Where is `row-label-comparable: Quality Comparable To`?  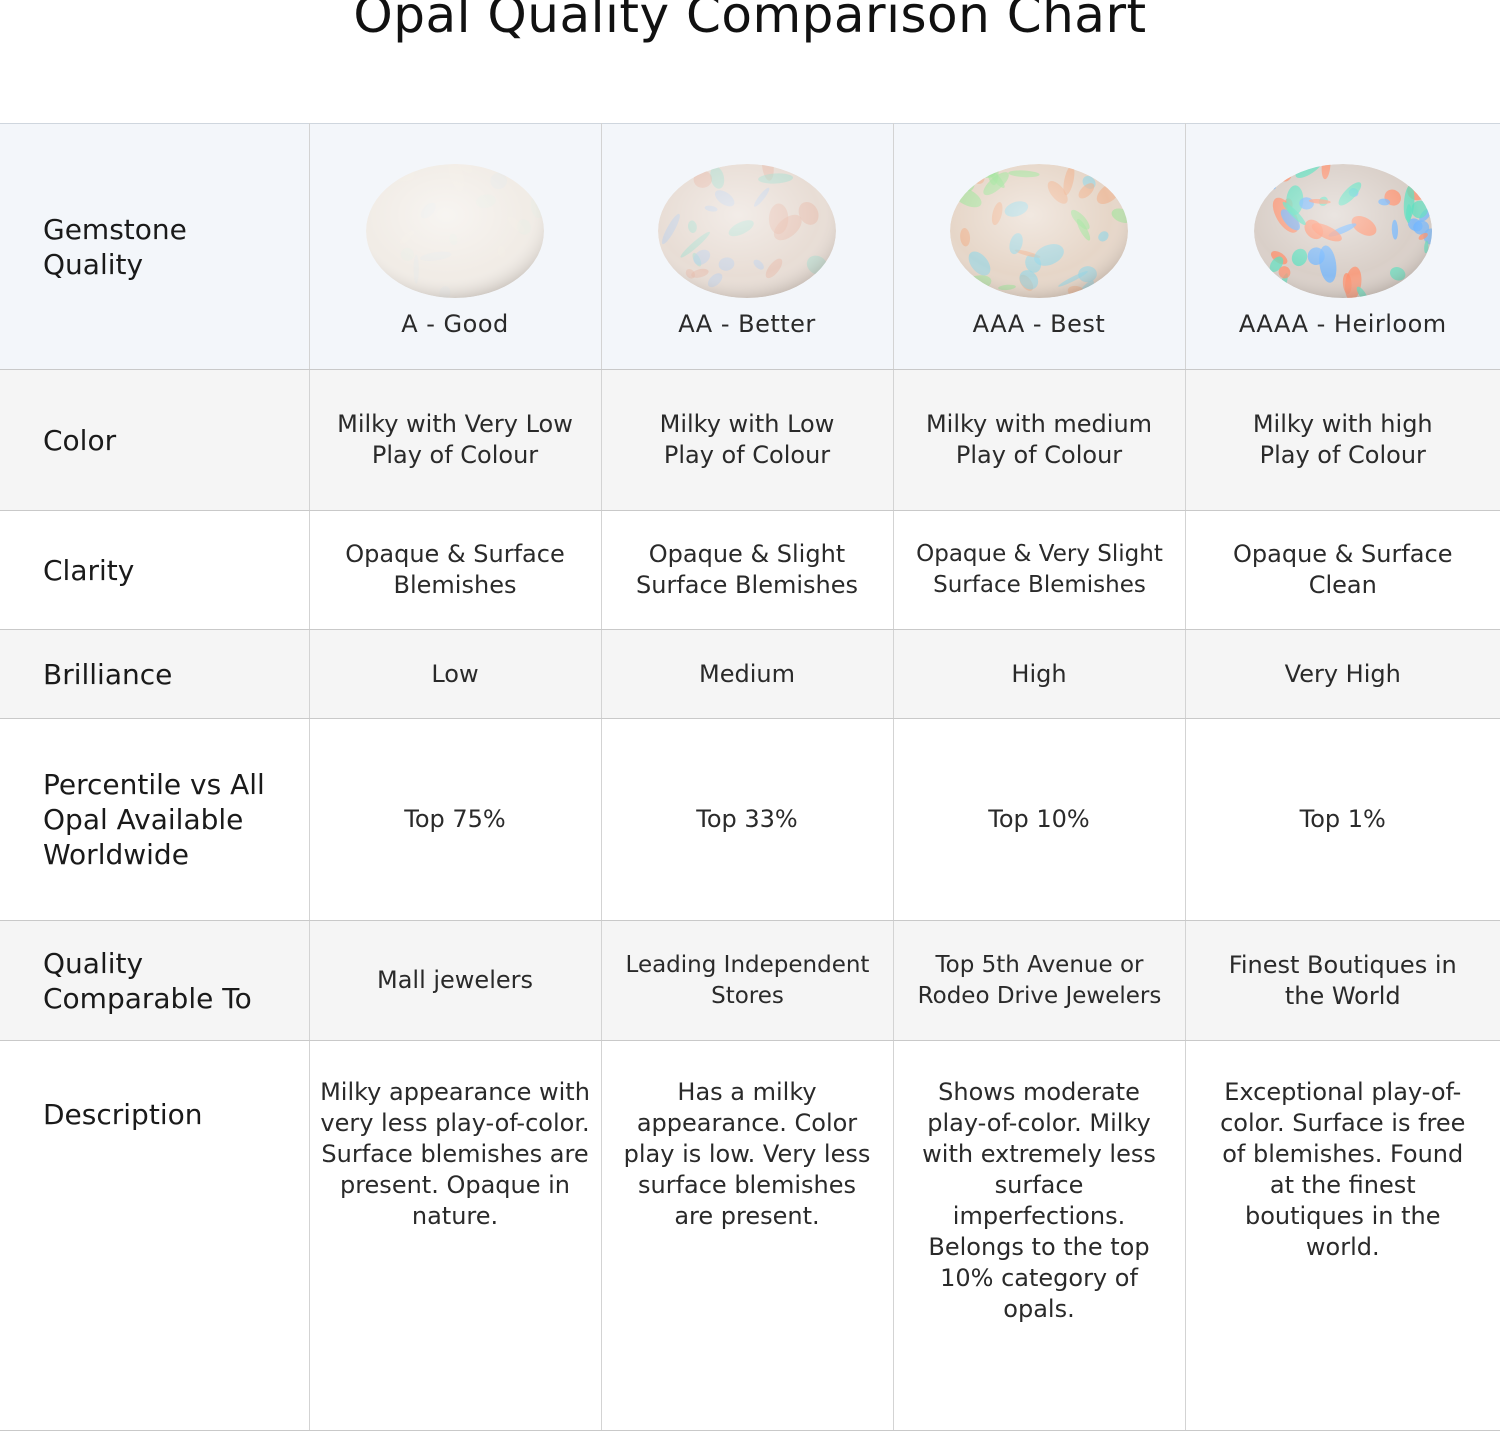
row-label-comparable: Quality Comparable To is located at coordinates (154, 980).